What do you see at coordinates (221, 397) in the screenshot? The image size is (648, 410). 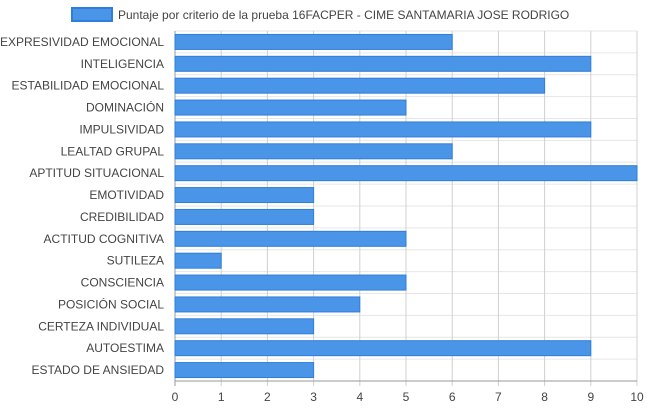 I see `x-tick-label: 1` at bounding box center [221, 397].